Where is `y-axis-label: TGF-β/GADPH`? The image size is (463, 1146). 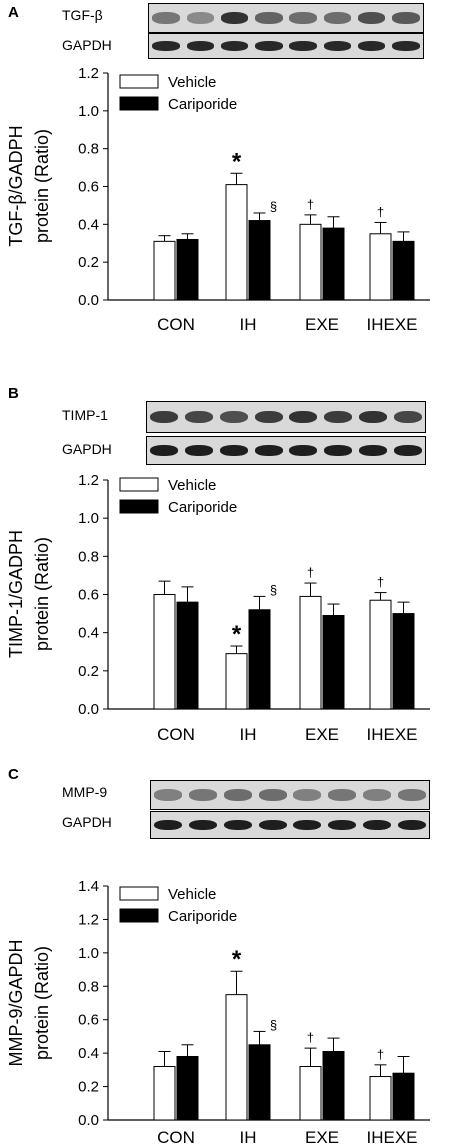 y-axis-label: TGF-β/GADPH is located at coordinates (16, 185).